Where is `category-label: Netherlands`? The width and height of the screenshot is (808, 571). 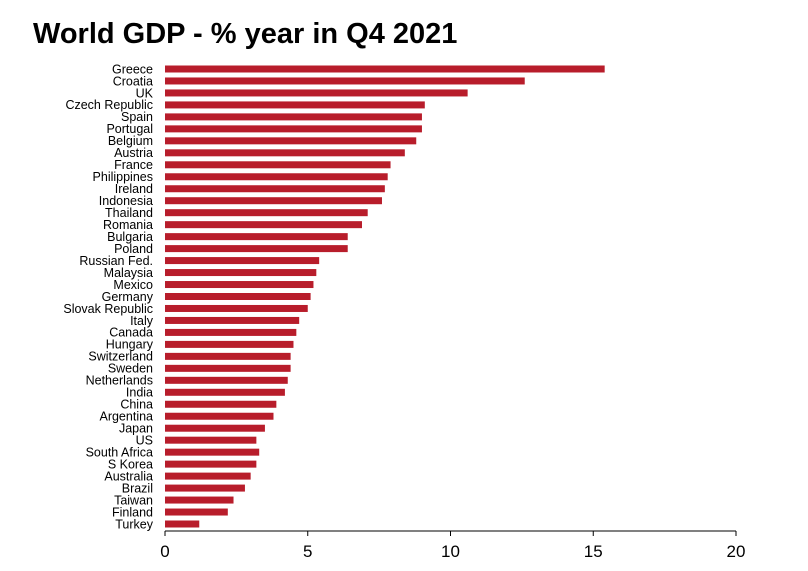 category-label: Netherlands is located at coordinates (119, 381).